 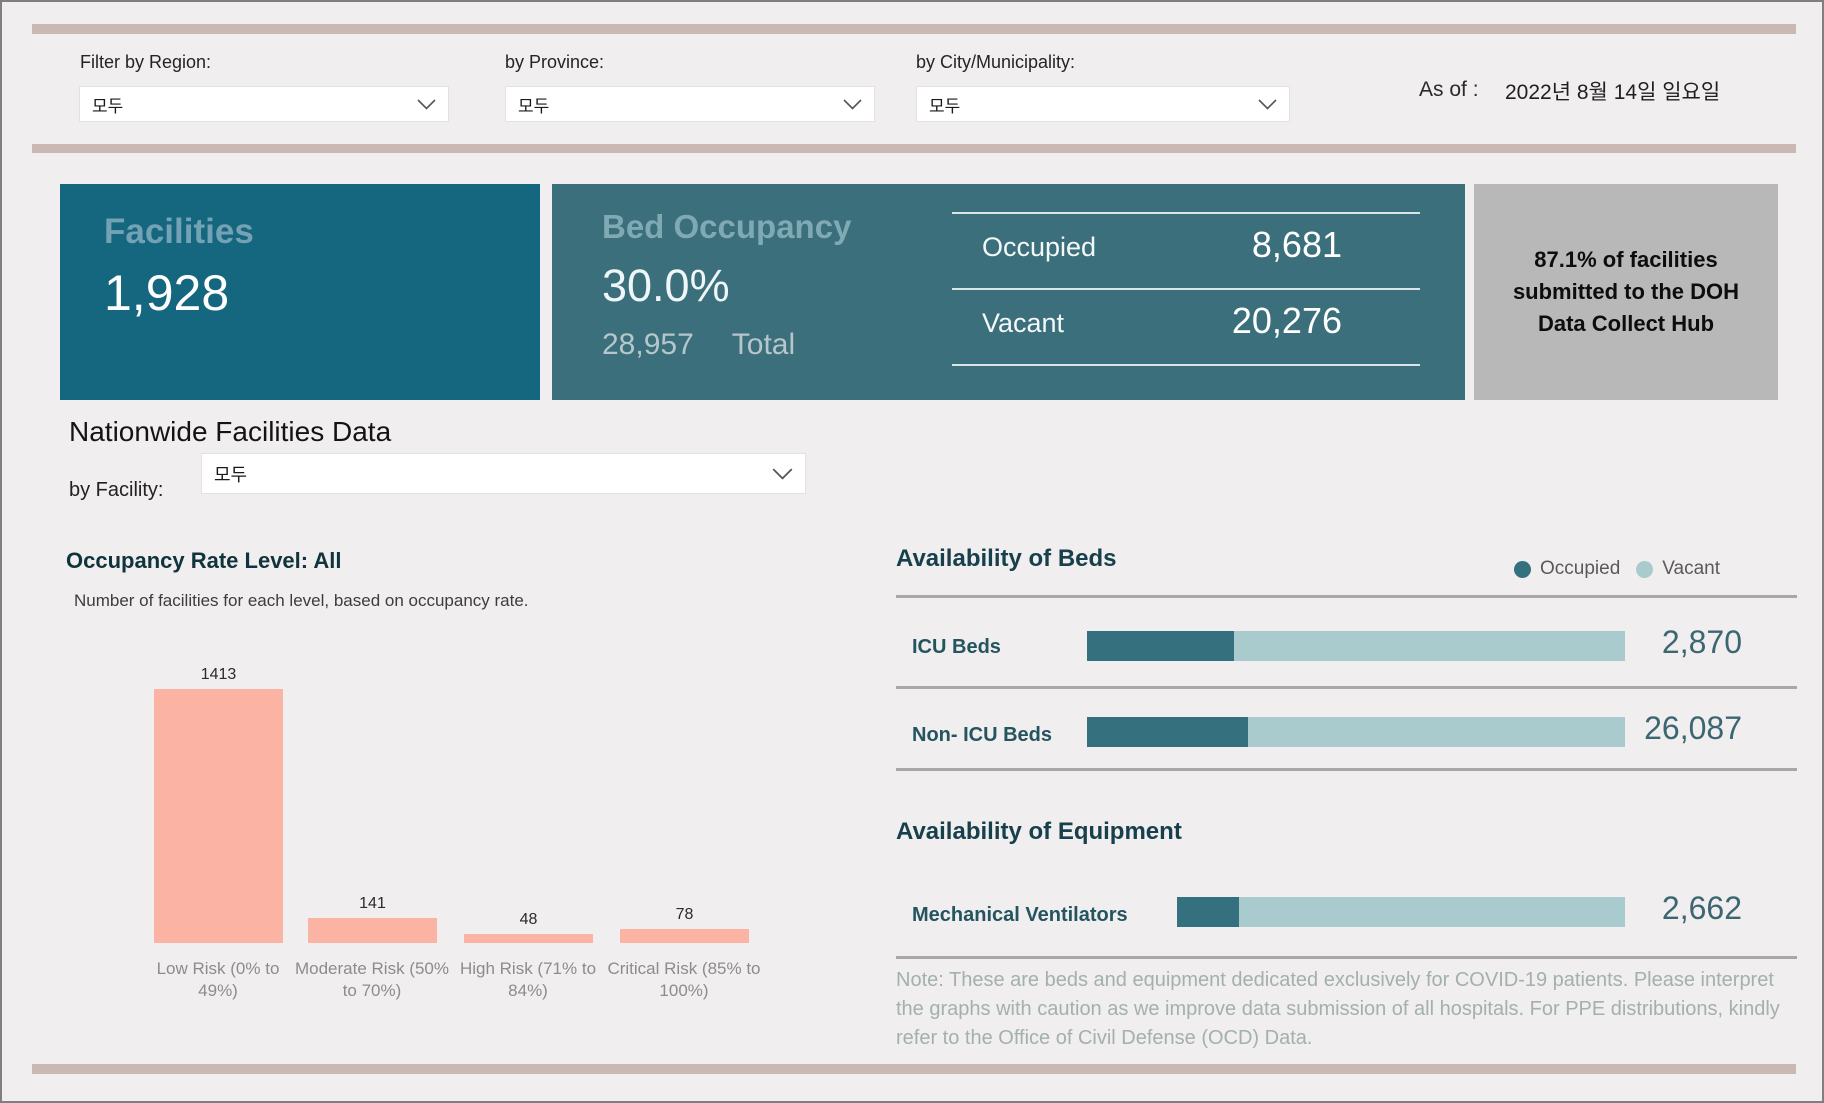 What do you see at coordinates (218, 980) in the screenshot?
I see `axis-category-label: Low Risk (0% to 49%)` at bounding box center [218, 980].